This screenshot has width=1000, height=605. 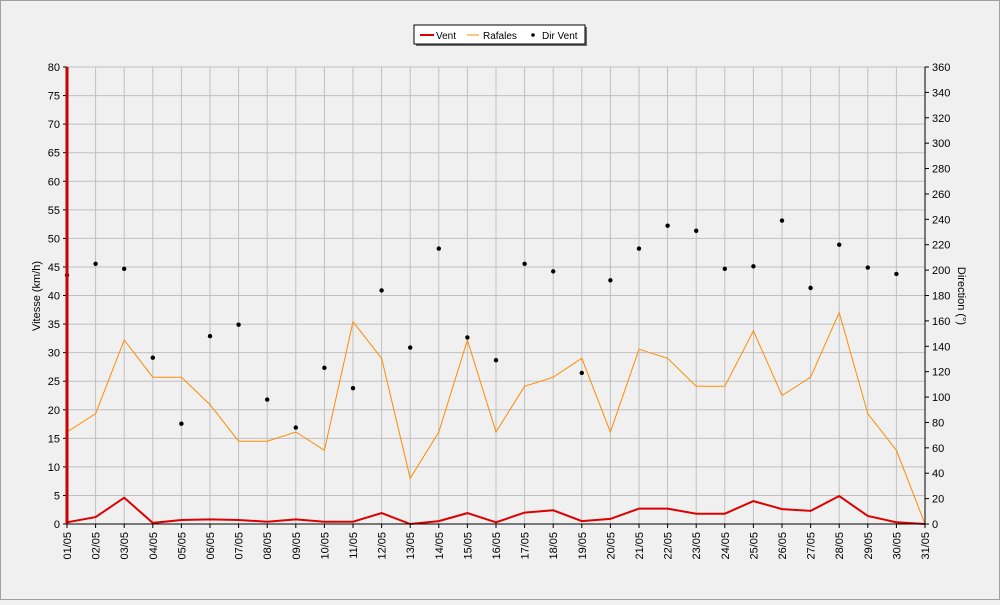 What do you see at coordinates (526, 546) in the screenshot?
I see `x-tick-label: 17/05` at bounding box center [526, 546].